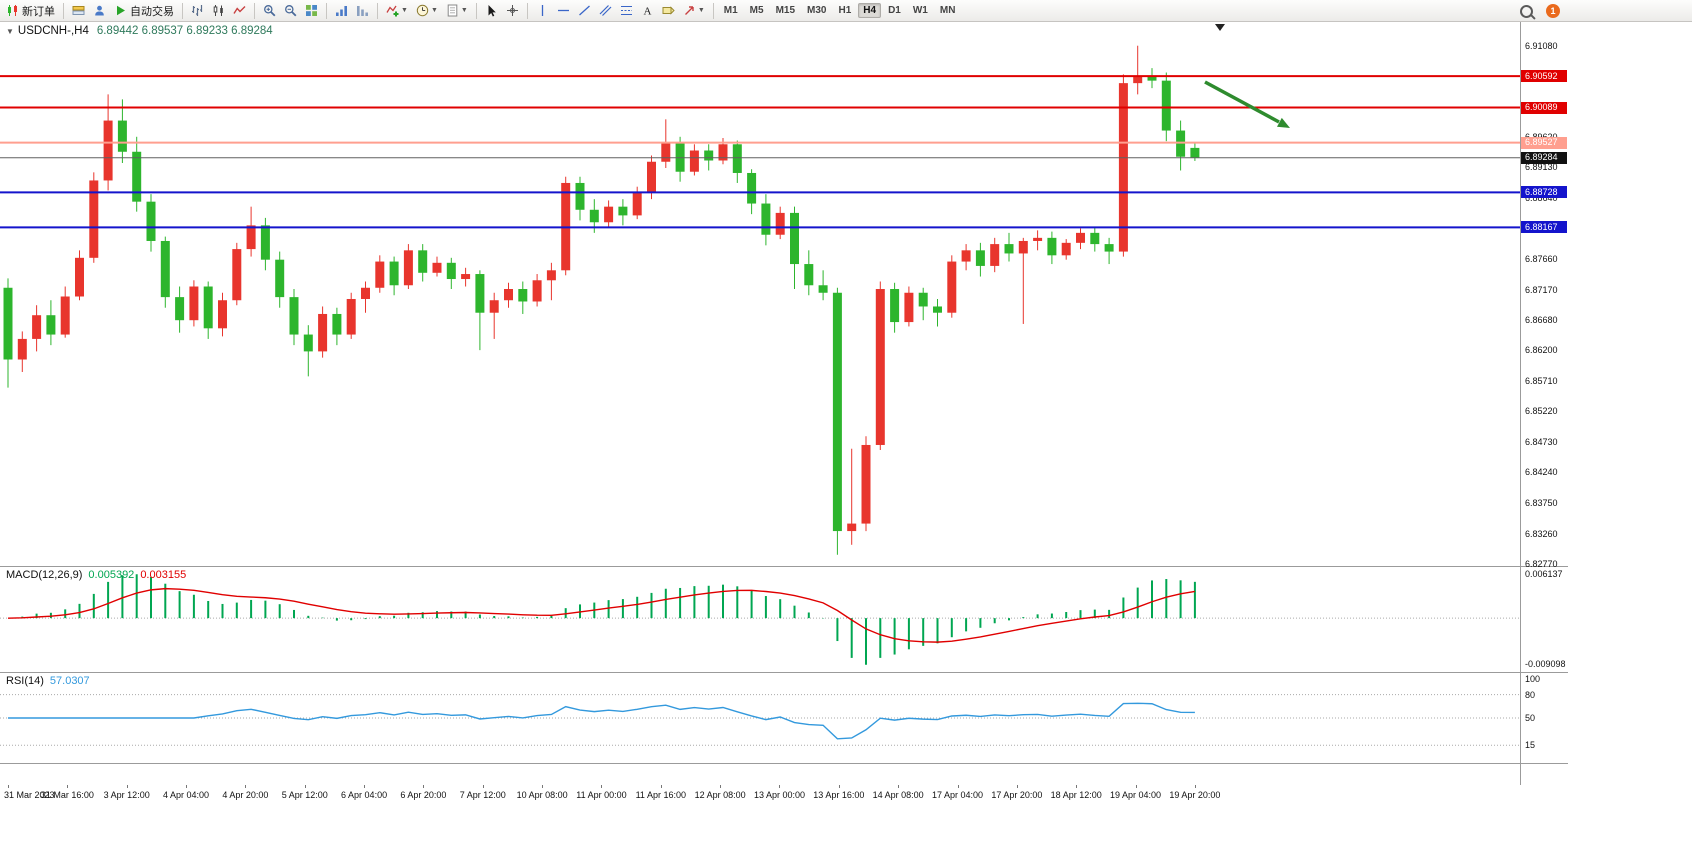  What do you see at coordinates (870, 10) in the screenshot?
I see `timeframe-h4-button: H4` at bounding box center [870, 10].